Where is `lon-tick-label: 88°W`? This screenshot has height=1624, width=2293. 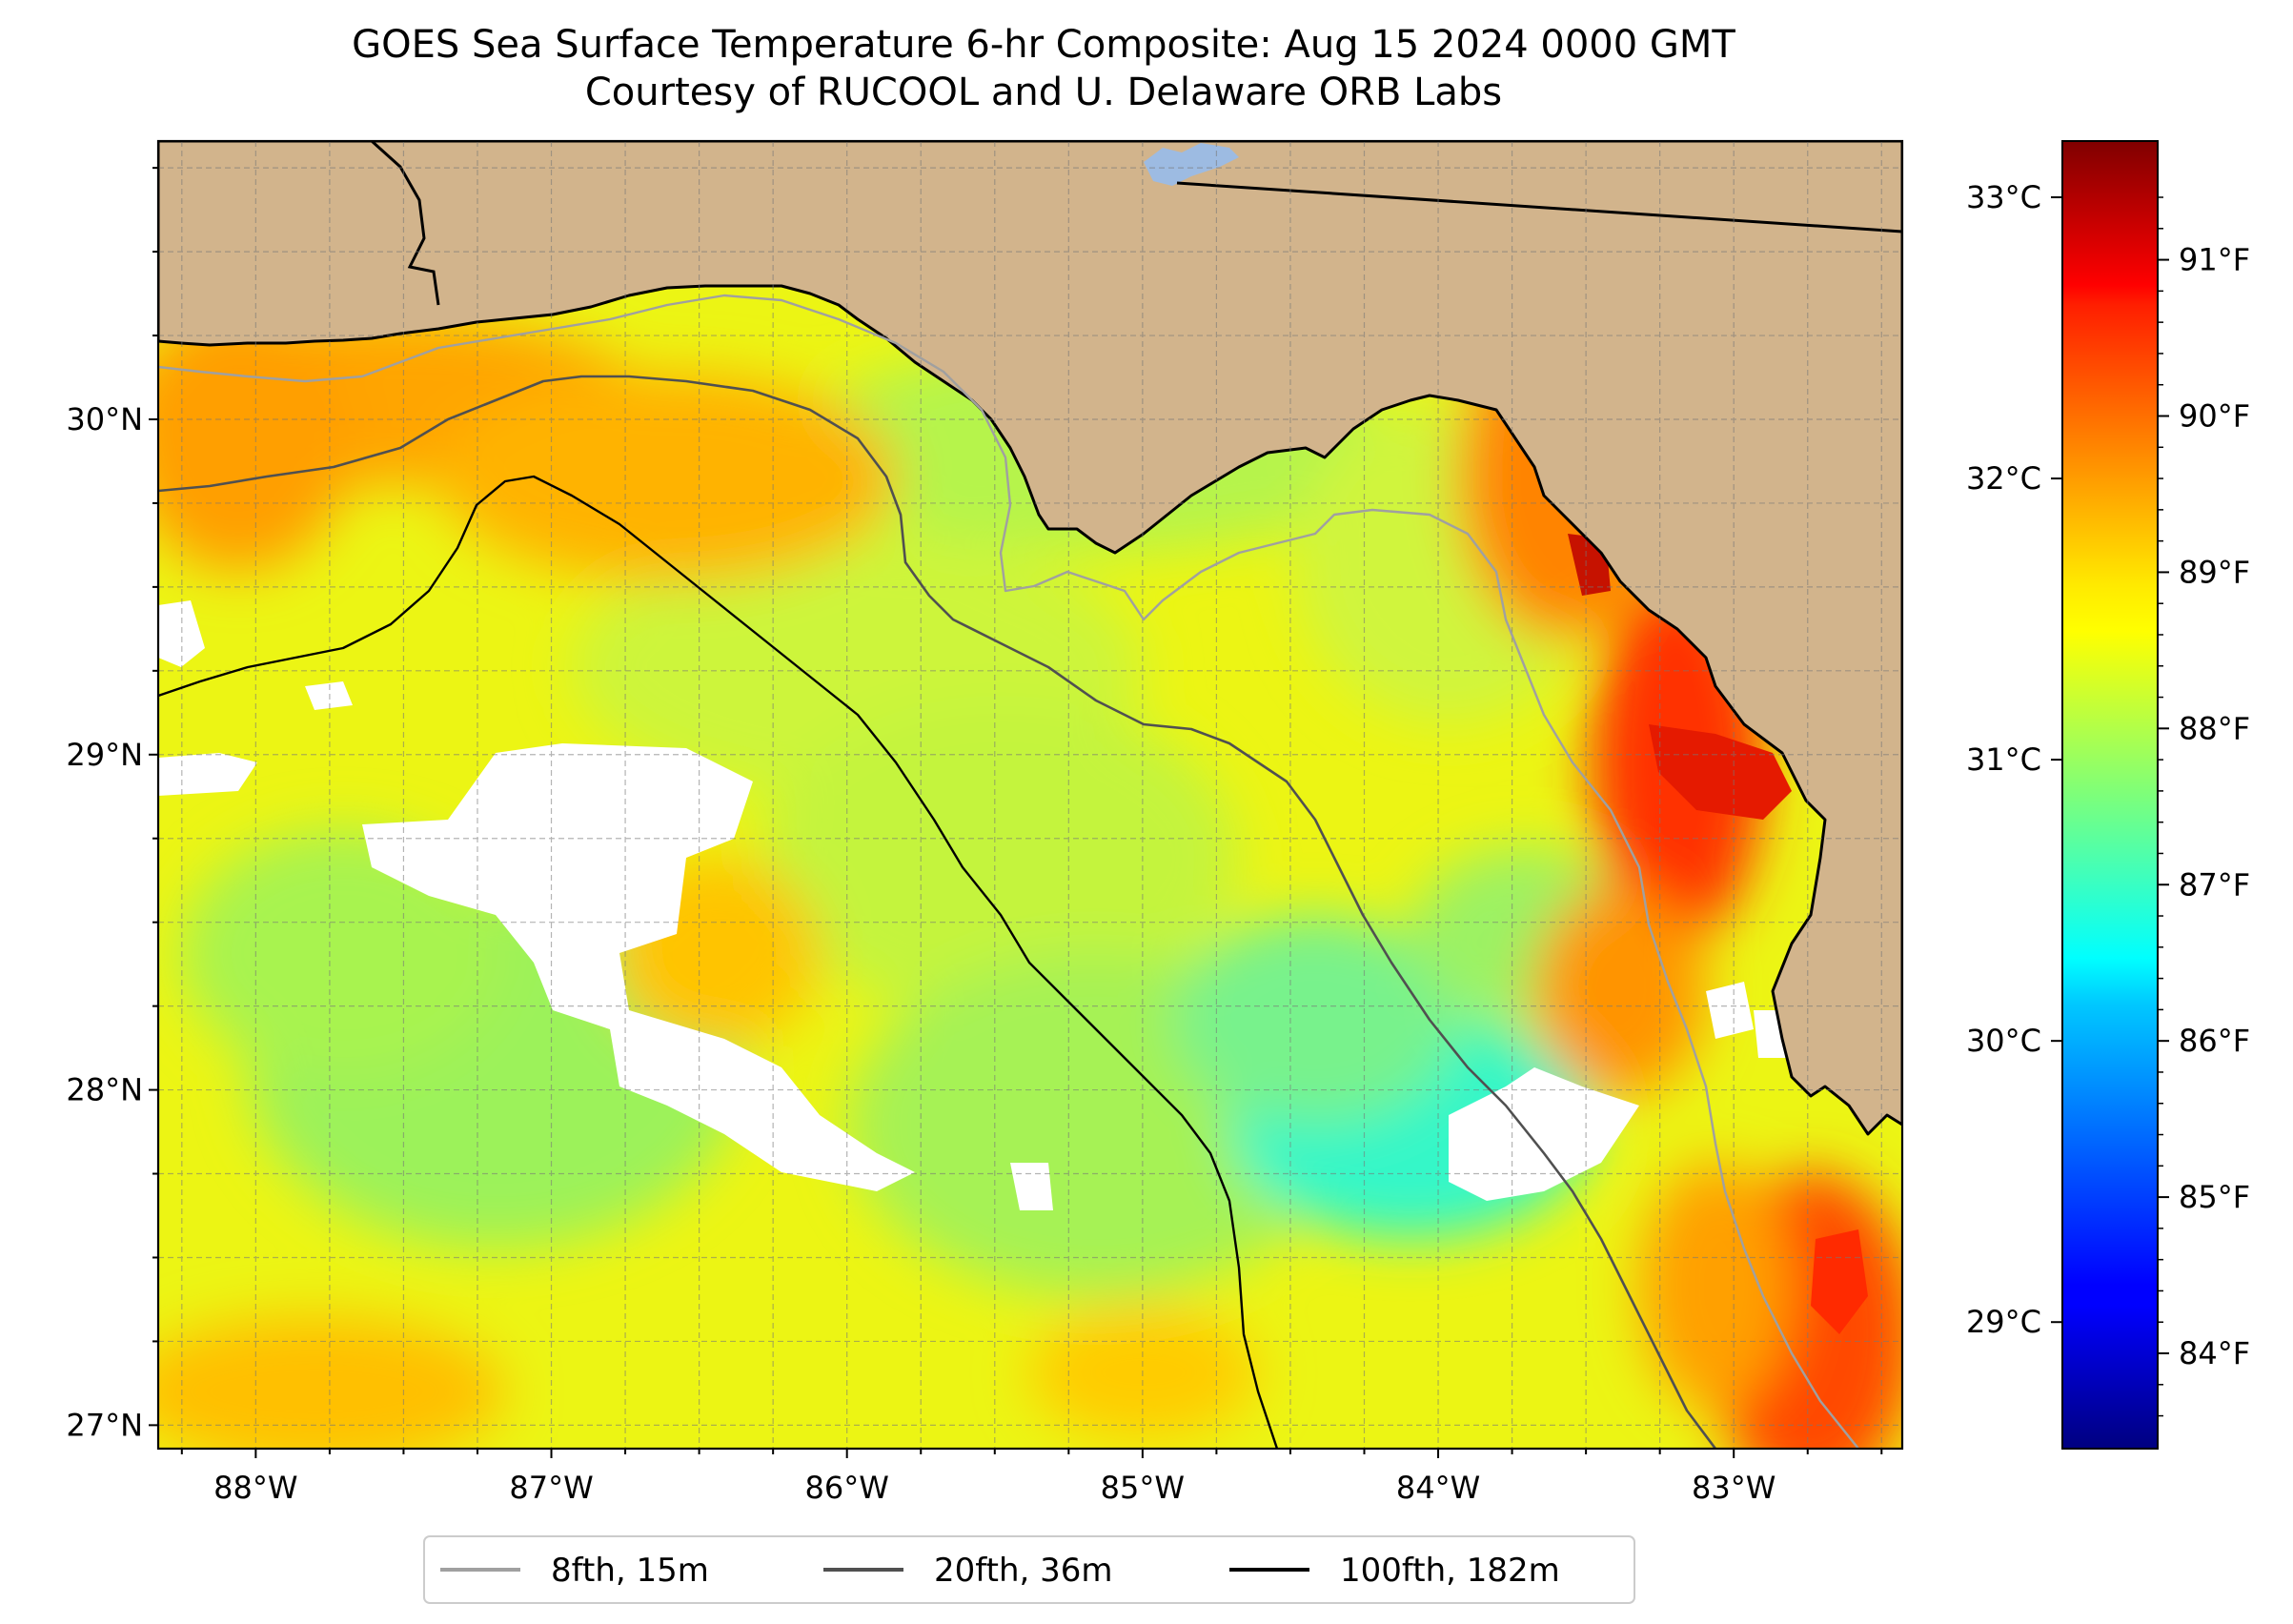
lon-tick-label: 88°W is located at coordinates (255, 1488).